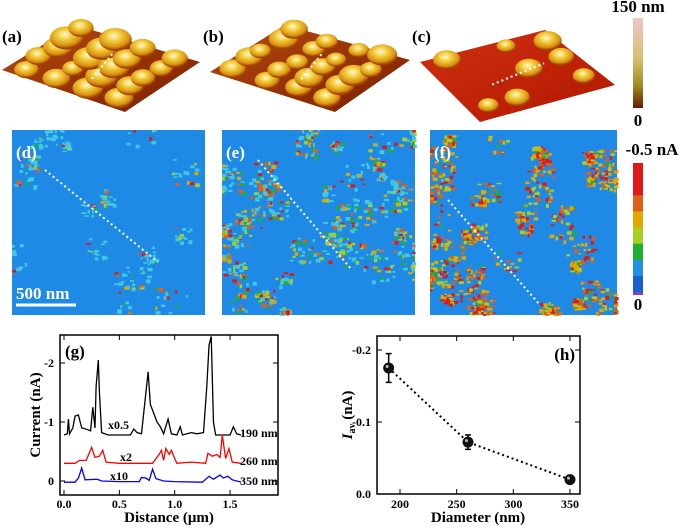 The height and width of the screenshot is (529, 685). I want to click on colorbar-band, so click(638, 284).